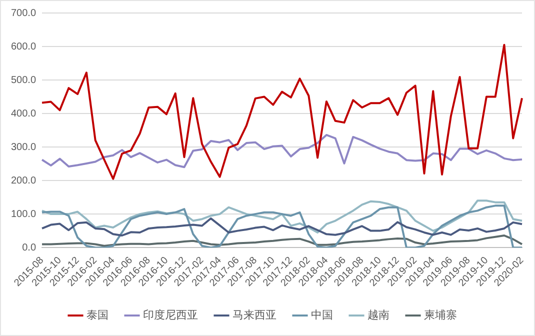 This screenshot has height=336, width=535. What do you see at coordinates (254, 315) in the screenshot?
I see `legend-label: 马来西亚` at bounding box center [254, 315].